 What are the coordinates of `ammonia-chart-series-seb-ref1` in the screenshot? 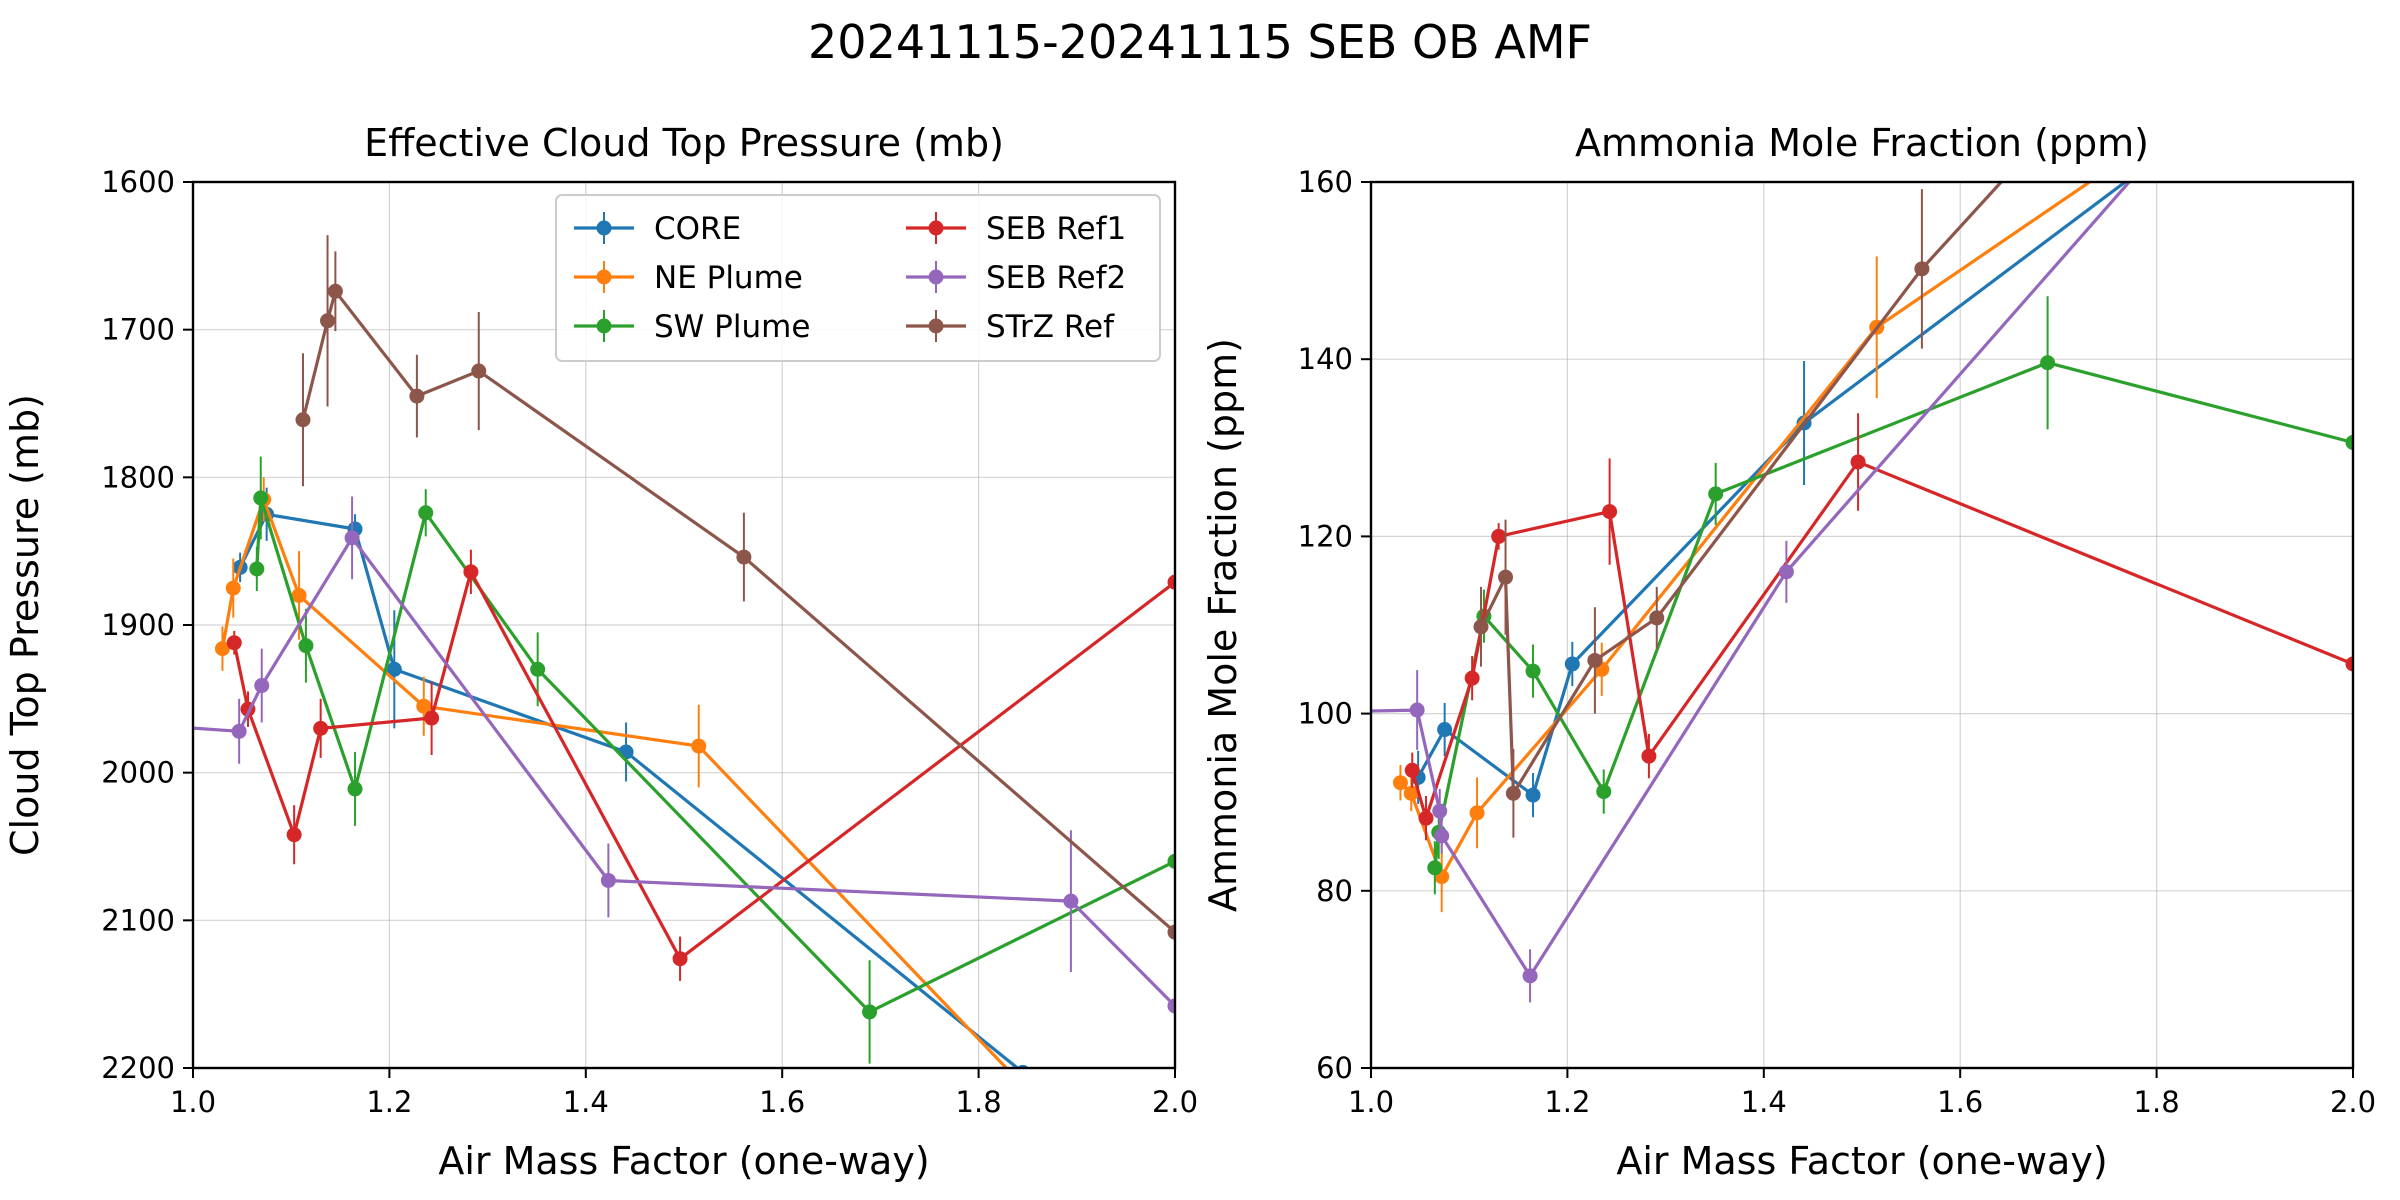 It's located at (1878, 627).